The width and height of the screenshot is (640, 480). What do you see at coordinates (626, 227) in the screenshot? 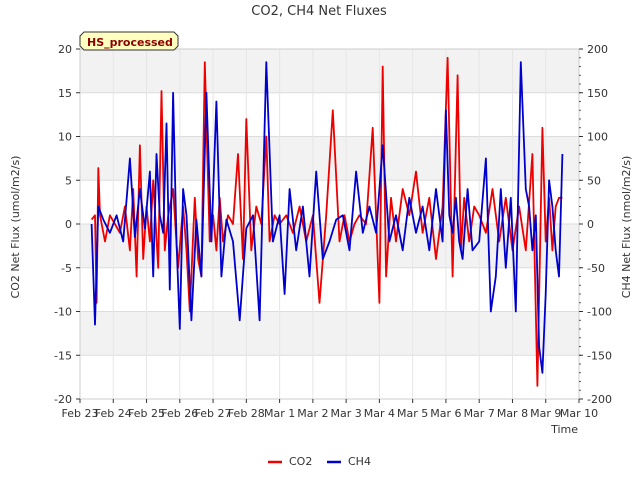
I see `y-axis-right-label: CH4 Net Flux (nmol/m2/s)` at bounding box center [626, 227].